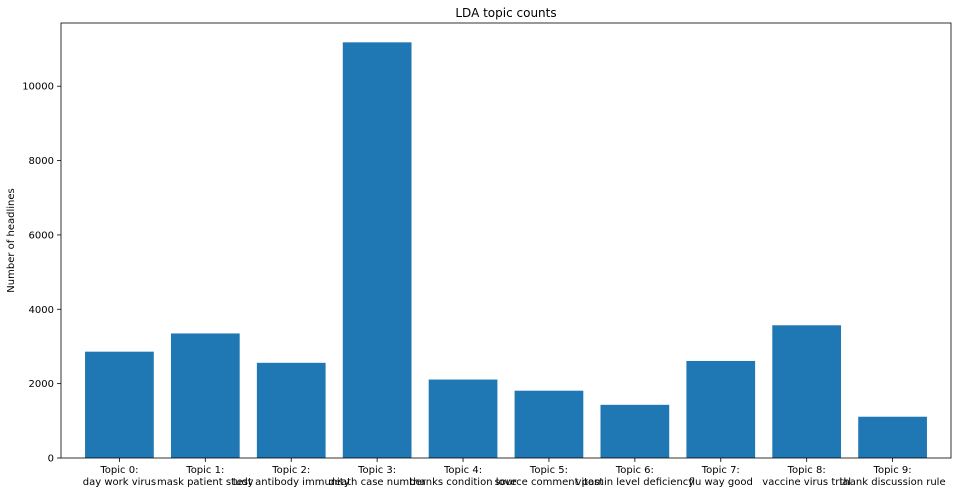 Image resolution: width=959 pixels, height=493 pixels. I want to click on x-tick-topic: Topic 9:, so click(892, 470).